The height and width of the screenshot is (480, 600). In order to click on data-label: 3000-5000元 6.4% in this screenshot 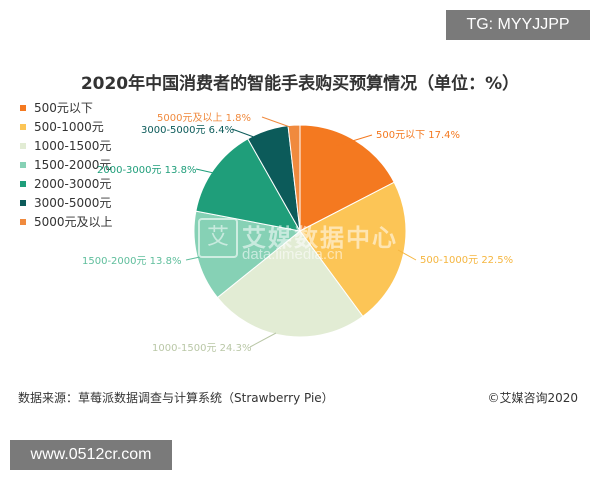, I will do `click(187, 130)`.